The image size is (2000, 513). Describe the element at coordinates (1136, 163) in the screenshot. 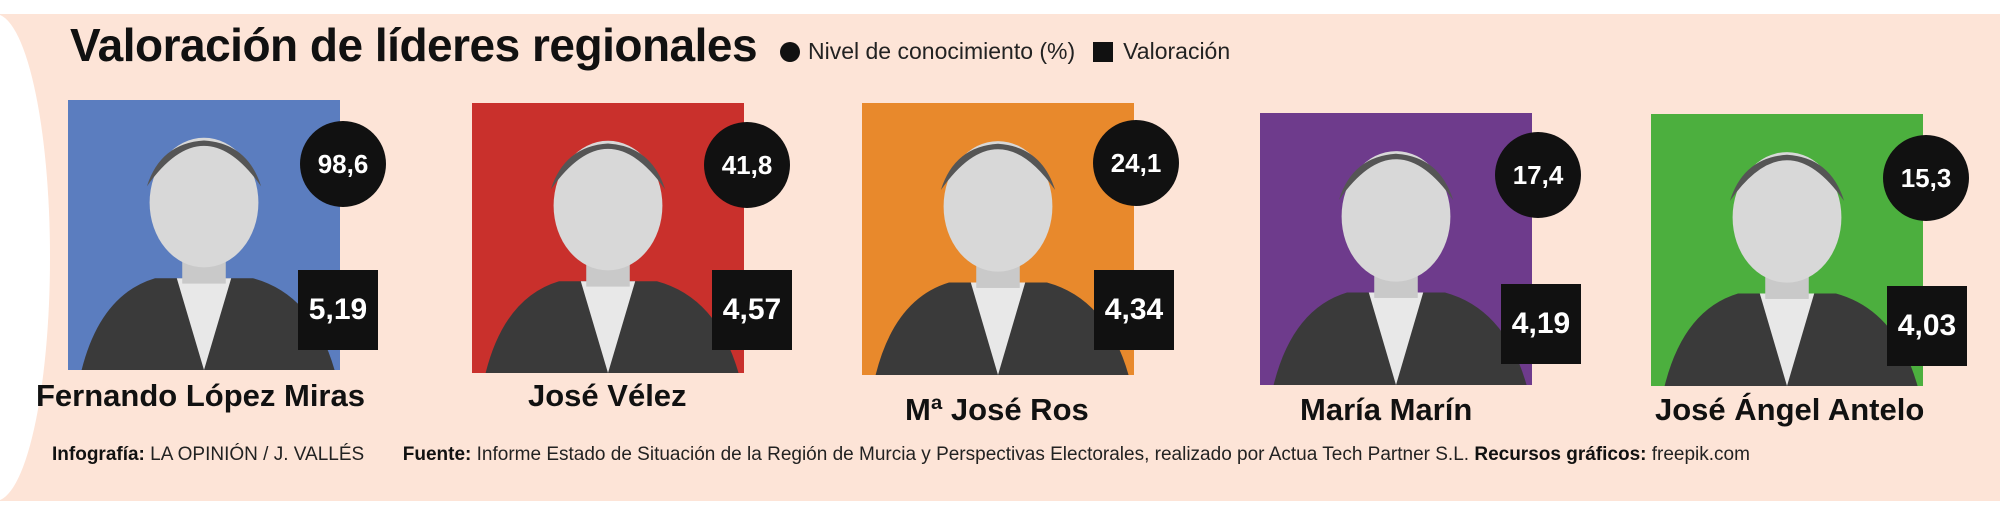

I see `awareness-value: 24,1` at that location.